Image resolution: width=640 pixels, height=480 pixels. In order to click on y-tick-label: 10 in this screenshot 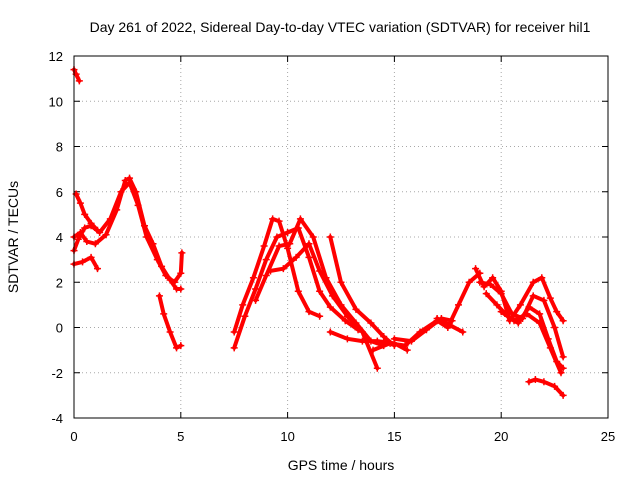, I will do `click(56, 101)`.